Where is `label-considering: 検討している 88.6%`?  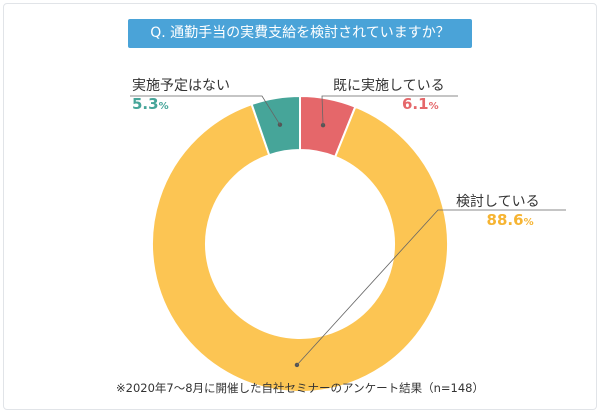
label-considering: 検討している 88.6% is located at coordinates (498, 210).